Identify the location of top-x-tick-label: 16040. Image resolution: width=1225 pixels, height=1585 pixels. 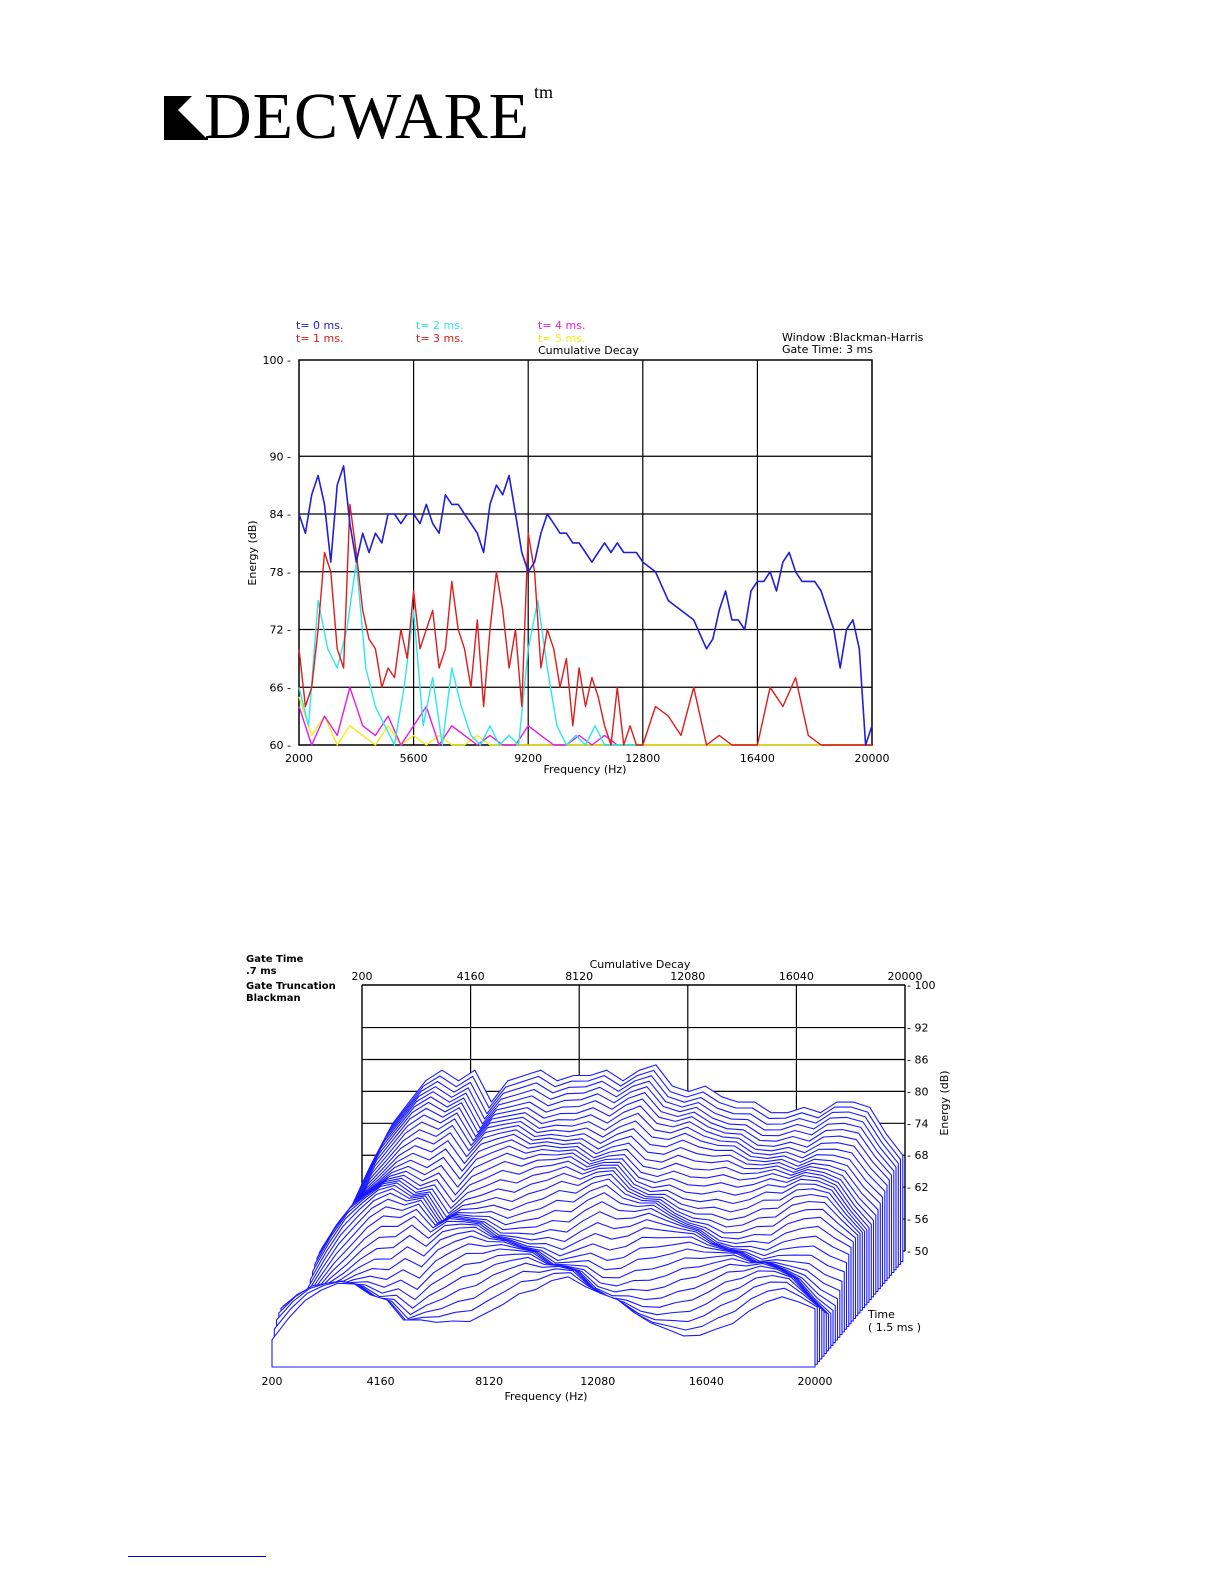
(796, 976).